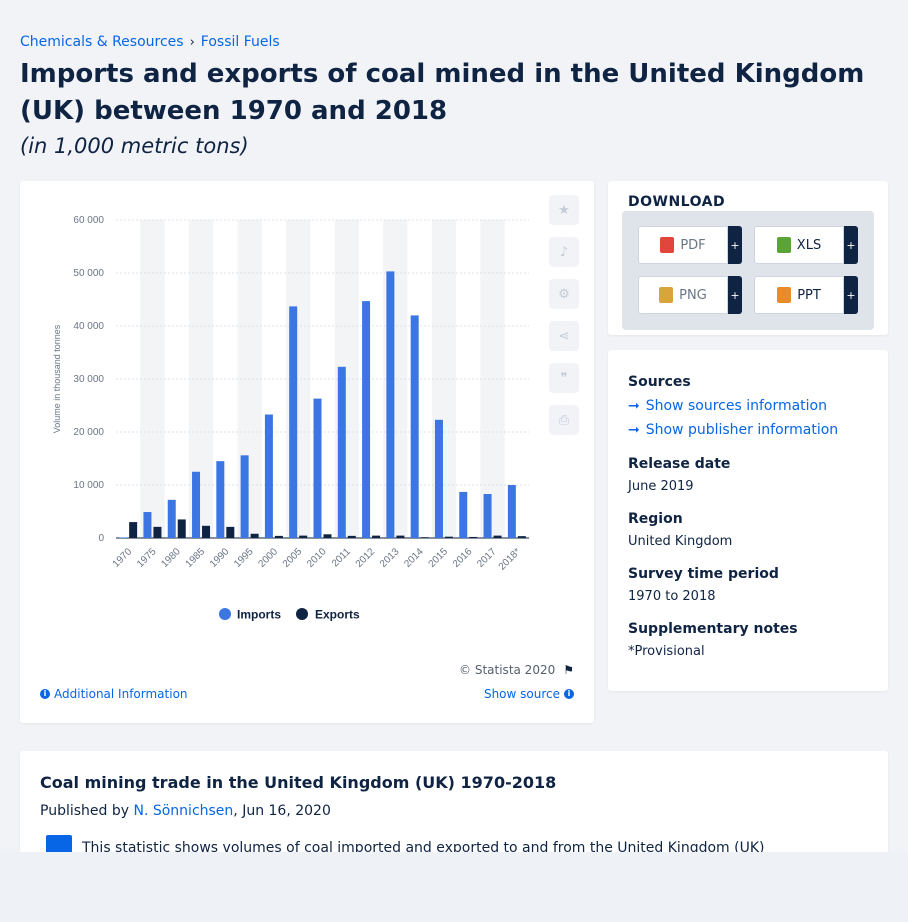 The image size is (908, 922). Describe the element at coordinates (220, 499) in the screenshot. I see `bar-imports-1990` at that location.